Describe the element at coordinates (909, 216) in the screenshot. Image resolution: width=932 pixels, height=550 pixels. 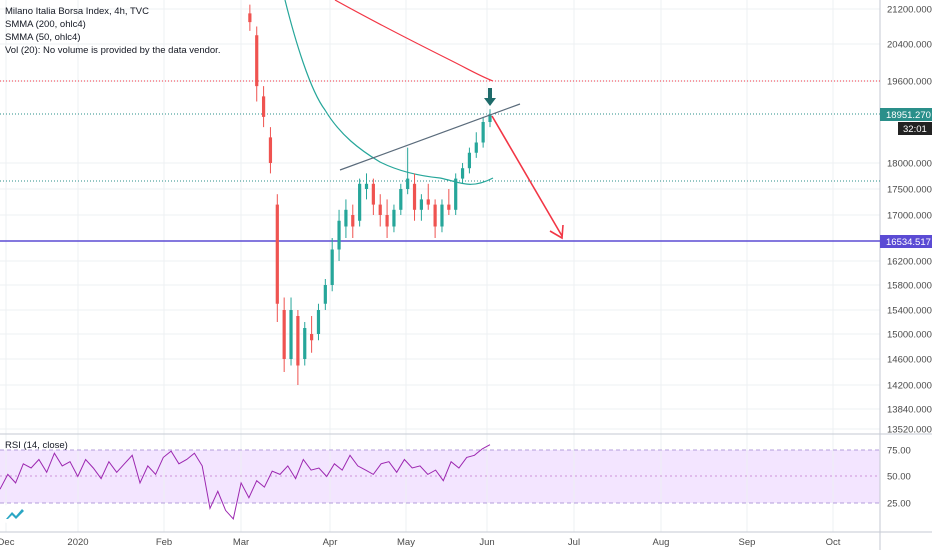
I see `price-tick-label: 17000.000` at that location.